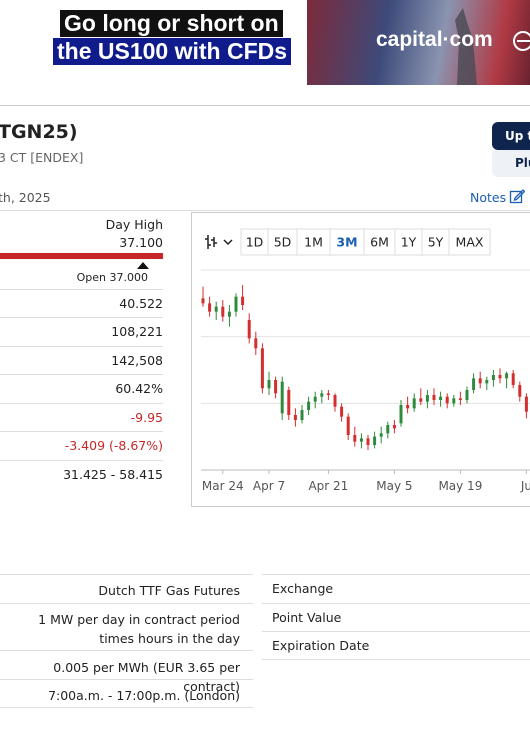  I want to click on notes-icon, so click(517, 196).